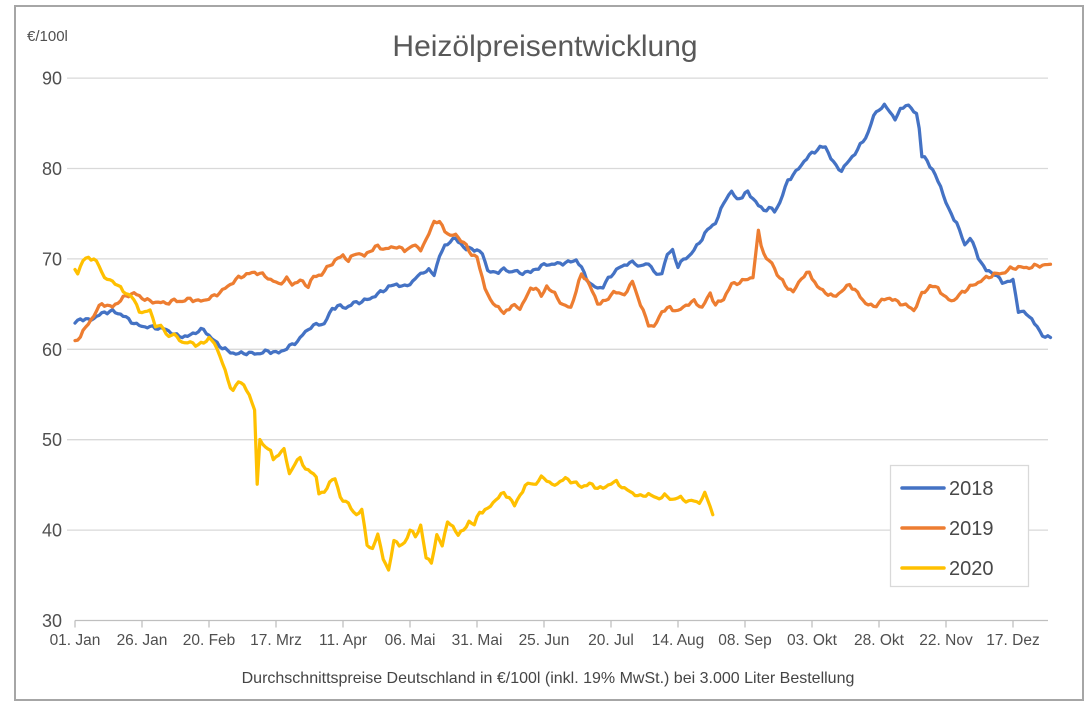 The height and width of the screenshot is (714, 1089). What do you see at coordinates (1012, 640) in the screenshot?
I see `x-tick-label-17Dez: 17. Dez` at bounding box center [1012, 640].